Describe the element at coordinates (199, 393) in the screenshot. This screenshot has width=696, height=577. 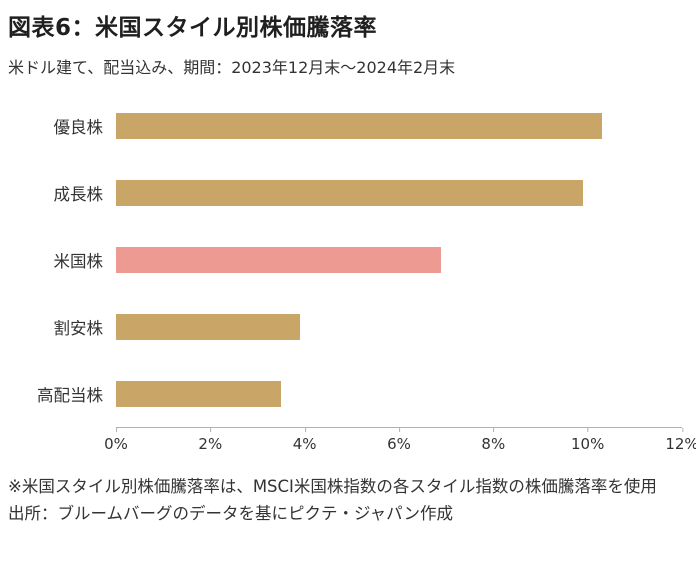
I see `bar-高配当株` at that location.